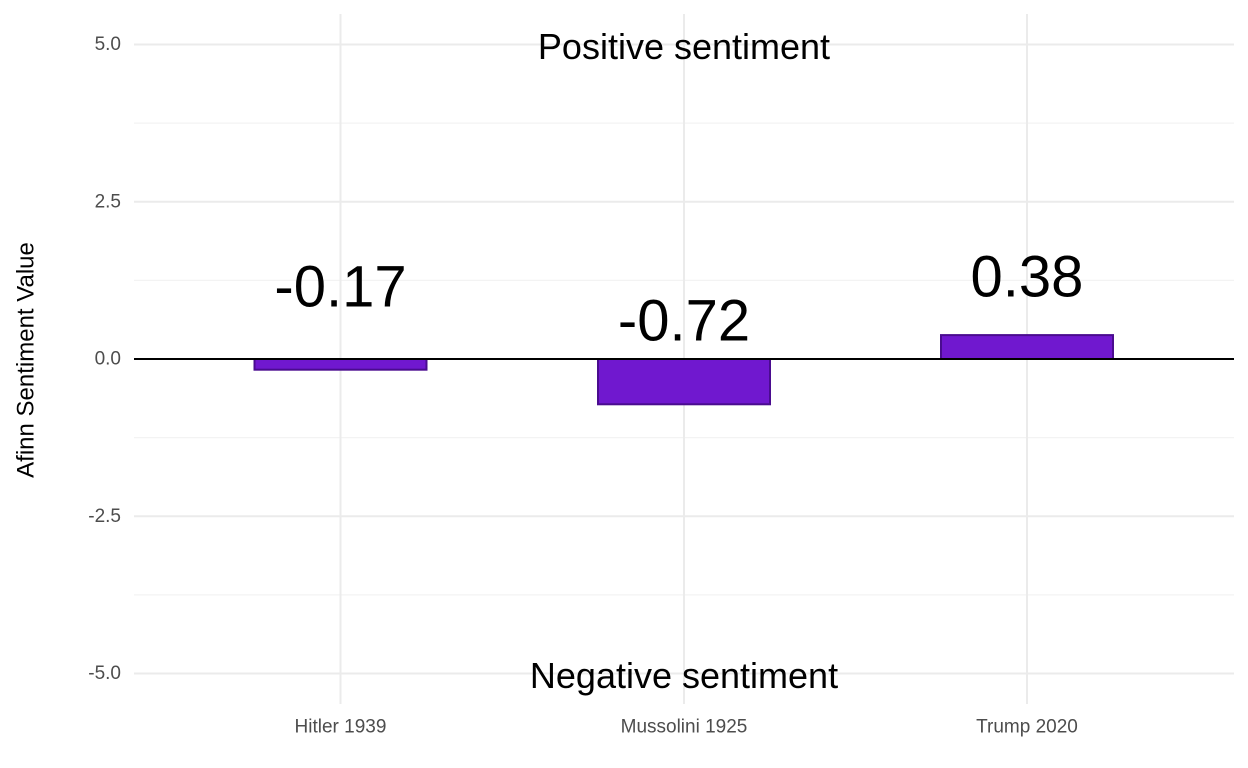 The image size is (1248, 768). Describe the element at coordinates (684, 675) in the screenshot. I see `negative-sentiment-annotation: Negative sentiment` at that location.